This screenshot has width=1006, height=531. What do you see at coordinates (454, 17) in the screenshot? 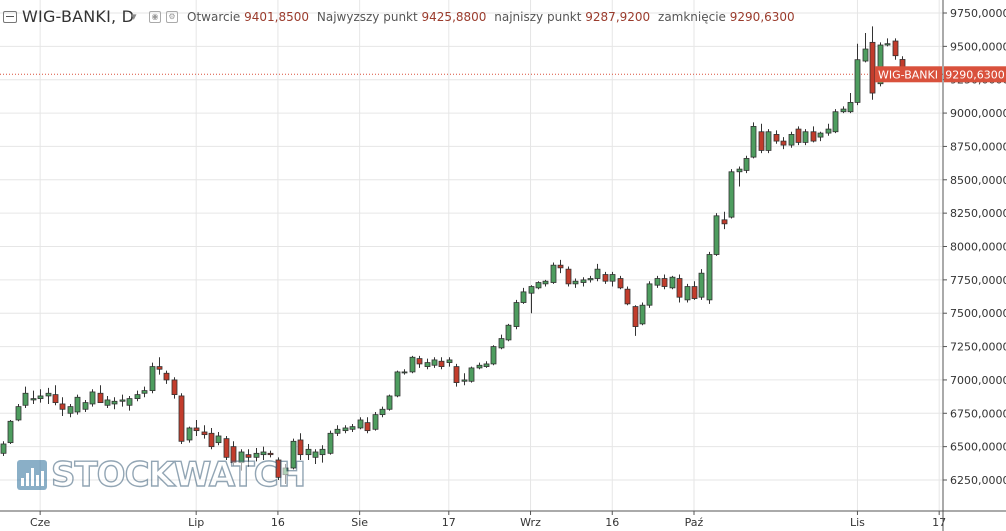
I see `high-value: 9425,8800` at bounding box center [454, 17].